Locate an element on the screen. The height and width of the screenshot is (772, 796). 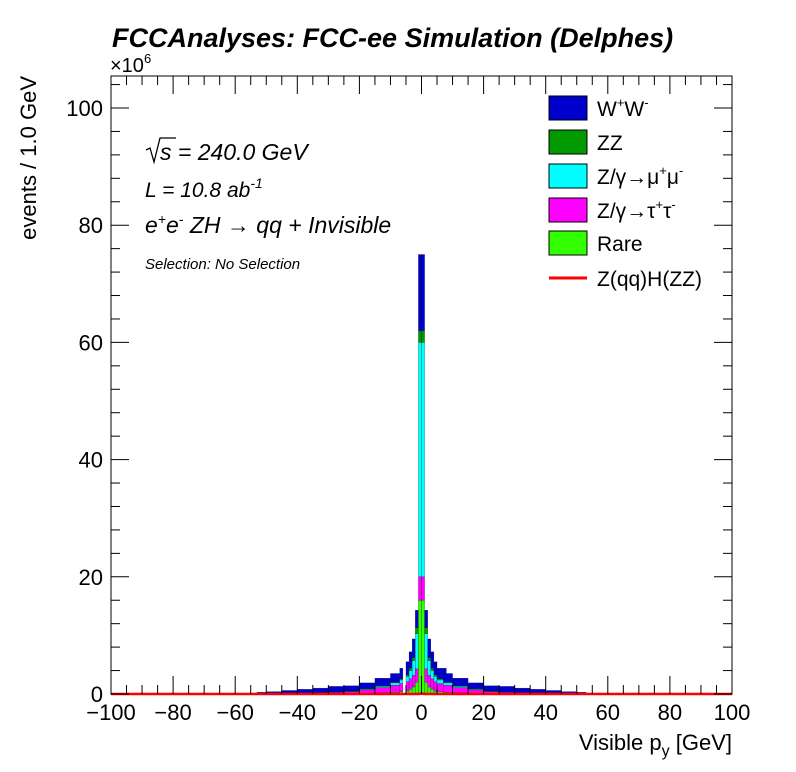
x-tick-label: −100 is located at coordinates (111, 712).